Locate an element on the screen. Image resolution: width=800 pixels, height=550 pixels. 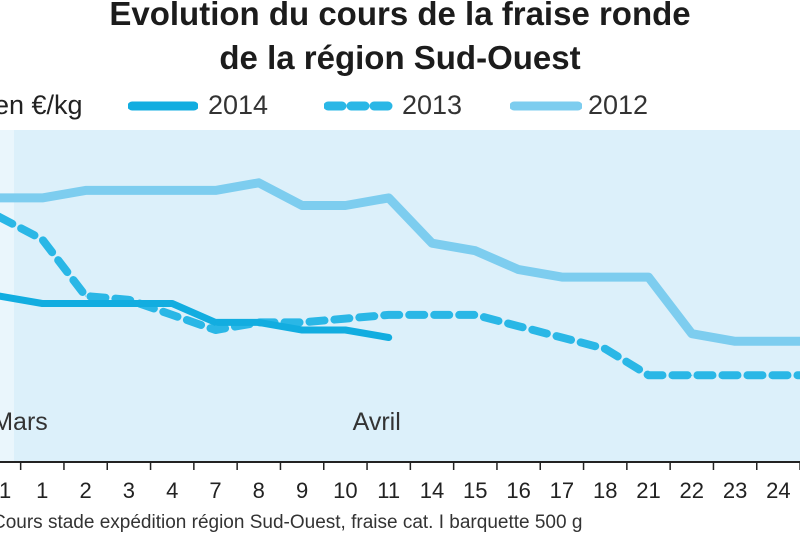
x-tick-label: 3 is located at coordinates (129, 490).